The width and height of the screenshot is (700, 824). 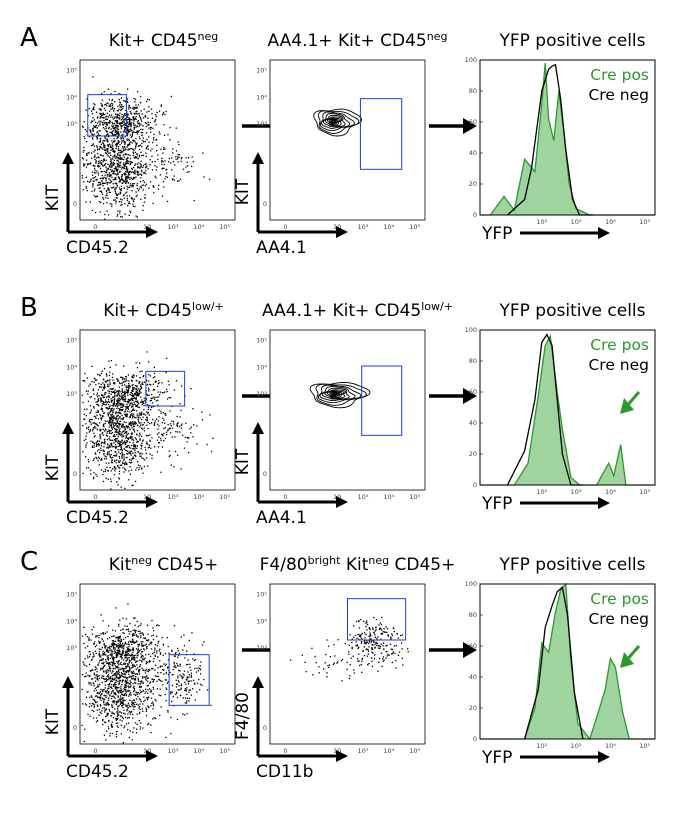 I want to click on contour-lines, so click(x=338, y=122).